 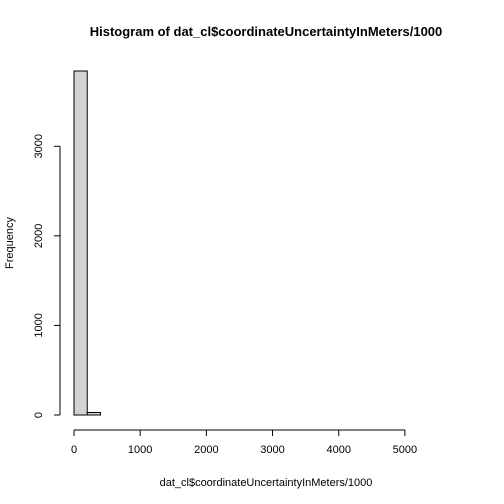 What do you see at coordinates (39, 415) in the screenshot?
I see `y-tick-label: 0` at bounding box center [39, 415].